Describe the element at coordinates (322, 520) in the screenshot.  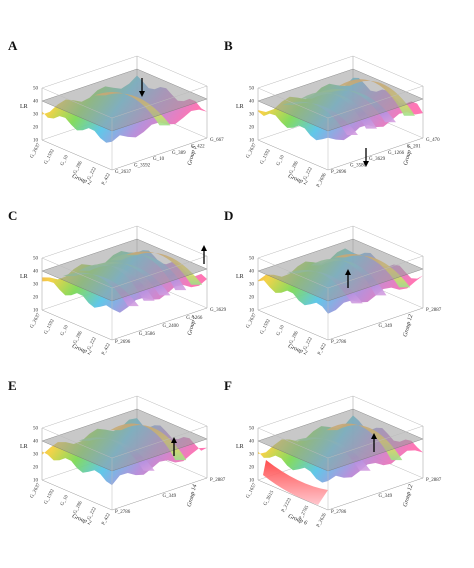
I see `x-tick-label: P_2626` at that location.